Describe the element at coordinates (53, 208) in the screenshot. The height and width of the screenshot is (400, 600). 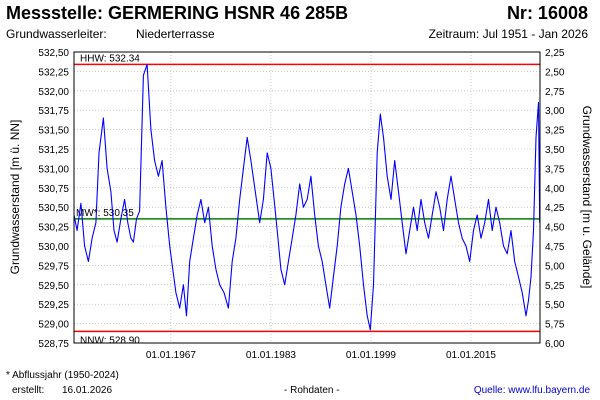
I see `y-tick-label: 530,50` at that location.